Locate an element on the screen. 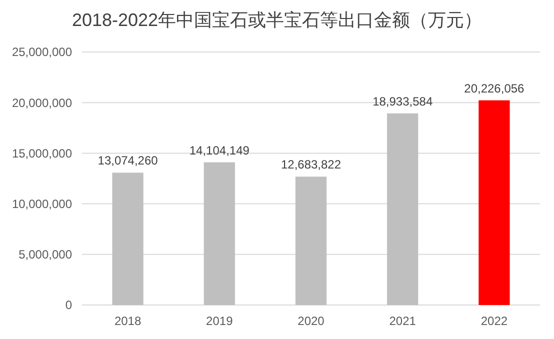 The width and height of the screenshot is (554, 339). y-tick-label: 25,000,000 is located at coordinates (42, 52).